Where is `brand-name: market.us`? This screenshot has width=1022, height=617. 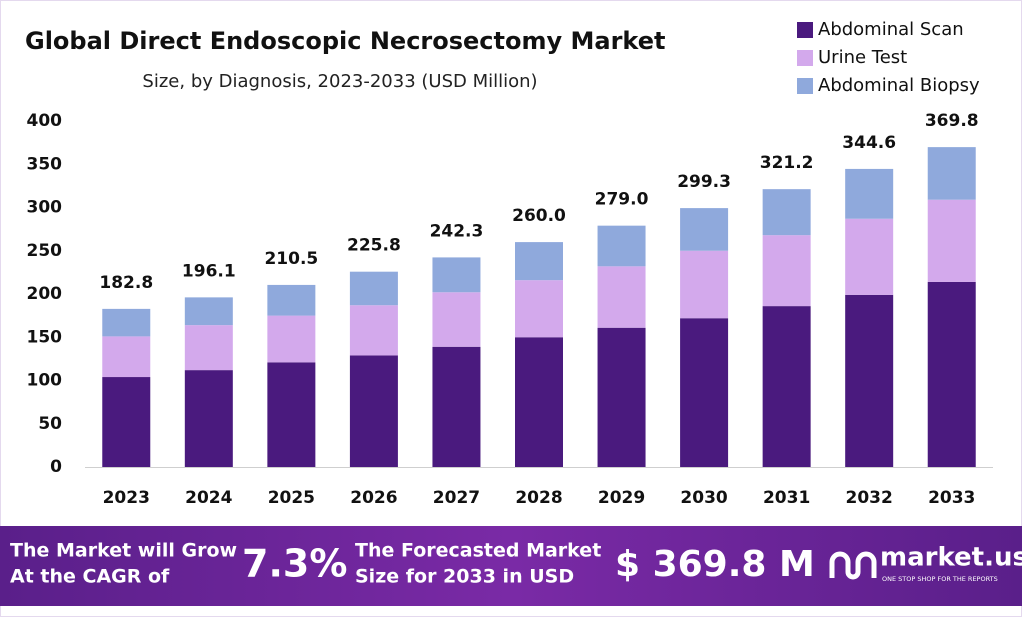 brand-name: market.us is located at coordinates (951, 558).